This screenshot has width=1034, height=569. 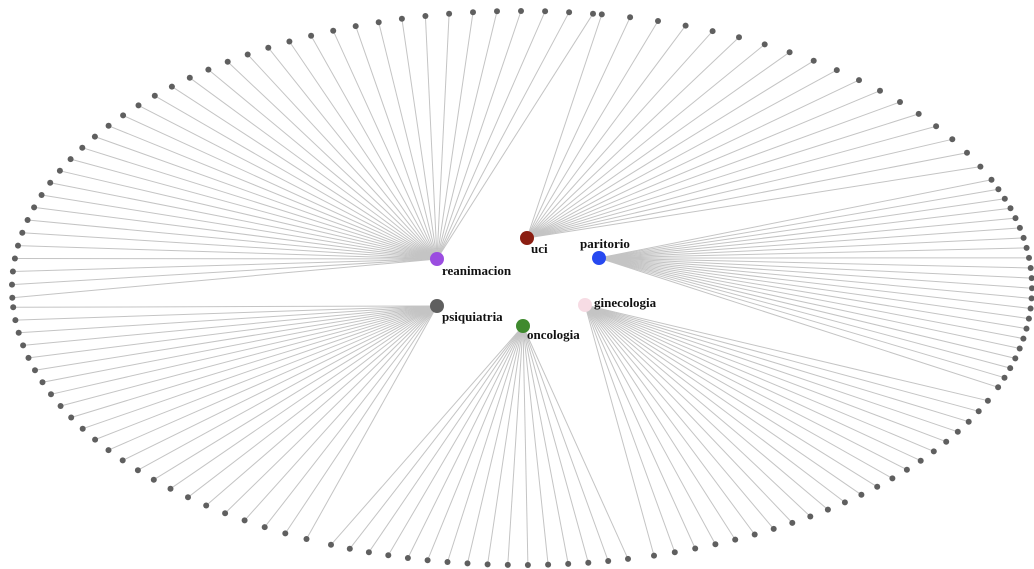 What do you see at coordinates (548, 330) in the screenshot?
I see `hub-node-oncologia: oncologia` at bounding box center [548, 330].